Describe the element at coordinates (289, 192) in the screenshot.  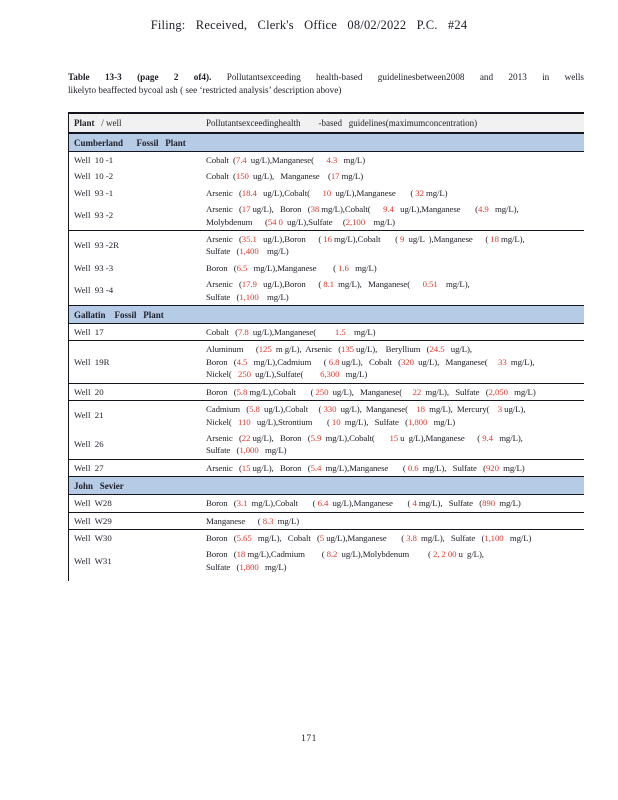
I see `pollutant-name-text: ug/L),Cobalt(` at that location.